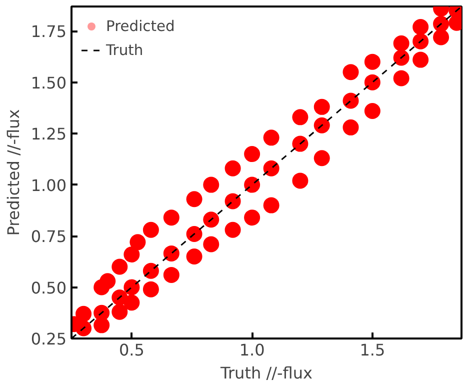 The height and width of the screenshot is (385, 467). Describe the element at coordinates (266, 373) in the screenshot. I see `x-axis-title: Truth //-flux` at that location.